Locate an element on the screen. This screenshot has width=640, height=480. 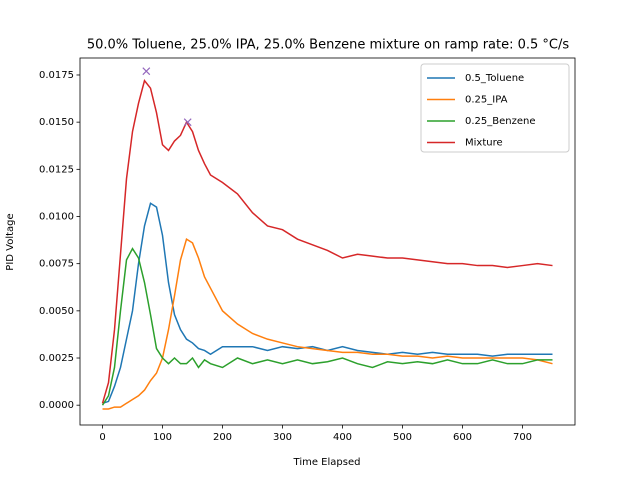
y-tick-label: 0.0025 is located at coordinates (56, 358).